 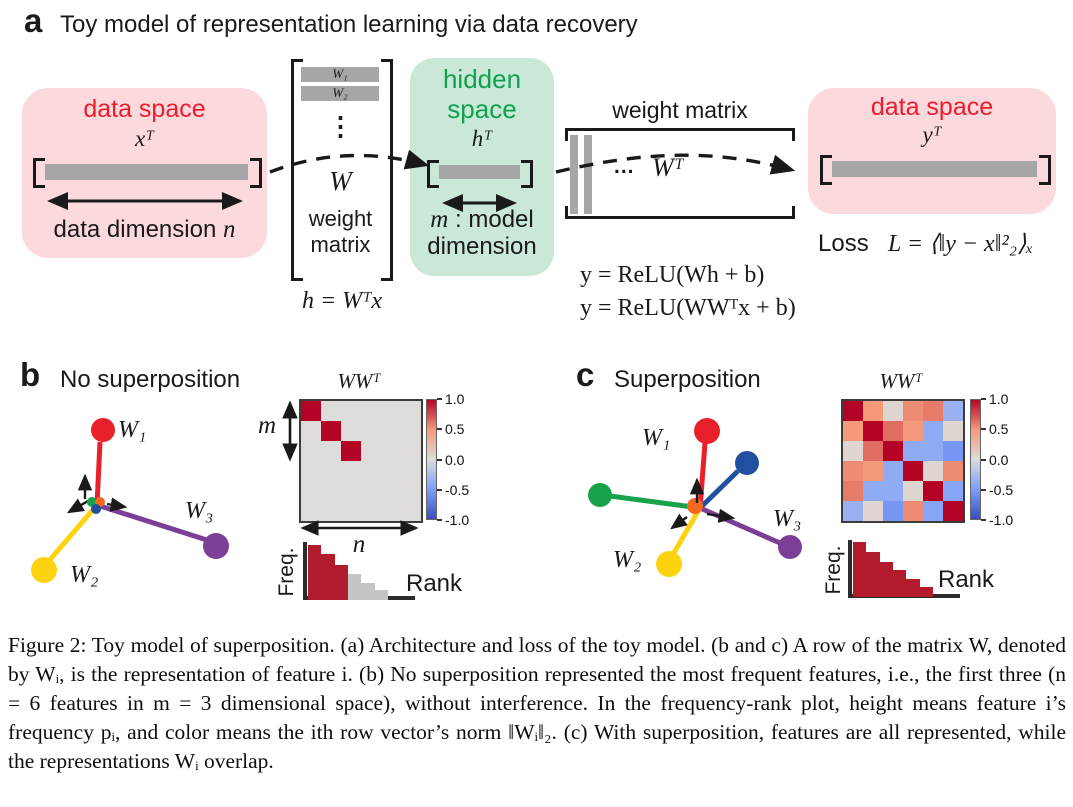 I want to click on freq-c-xlabel: Rank, so click(x=966, y=579).